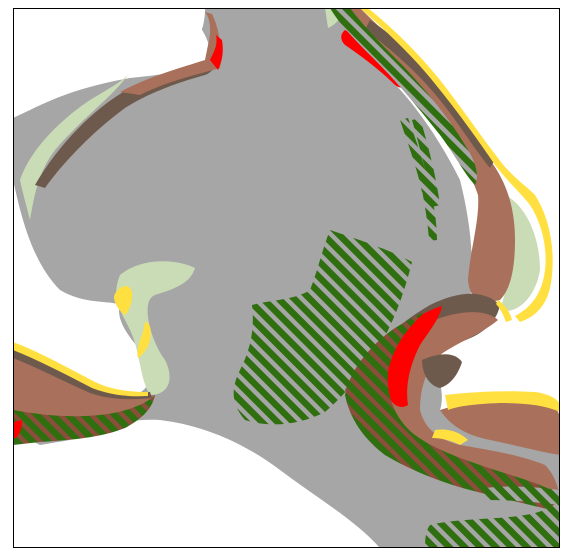  Describe the element at coordinates (492, 524) in the screenshot. I see `hatched-green-southeast-bottom` at that location.